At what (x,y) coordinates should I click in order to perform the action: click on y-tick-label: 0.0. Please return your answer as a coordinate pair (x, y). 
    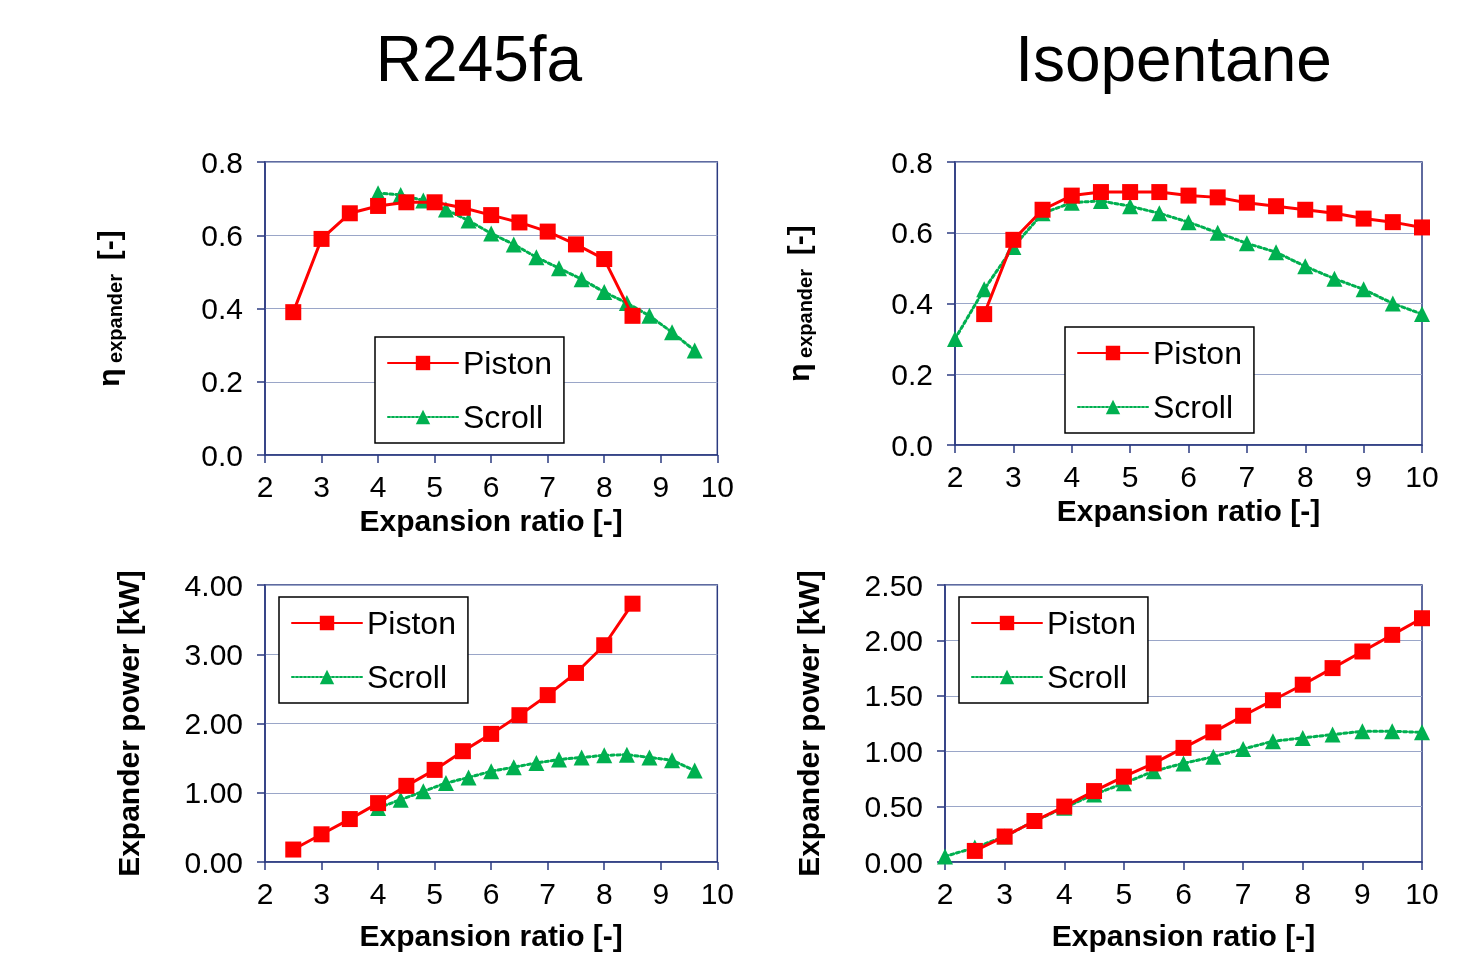
    Looking at the image, I should click on (222, 455).